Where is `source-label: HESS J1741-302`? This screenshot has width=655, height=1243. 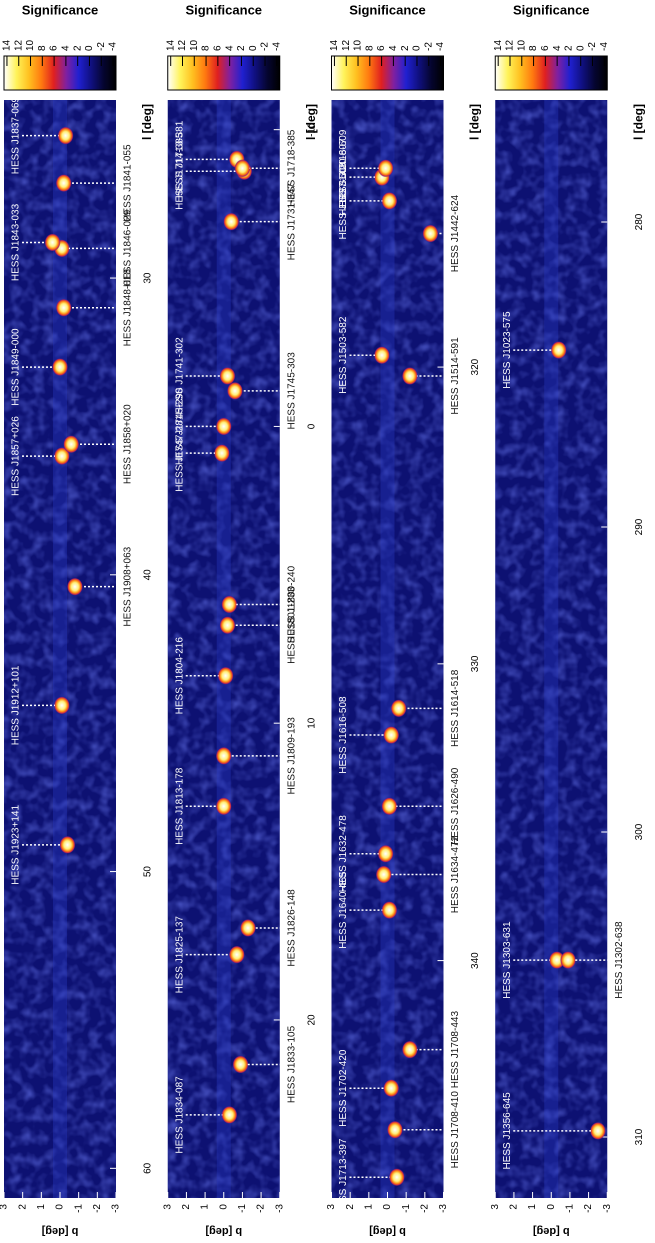 source-label: HESS J1741-302 is located at coordinates (179, 376).